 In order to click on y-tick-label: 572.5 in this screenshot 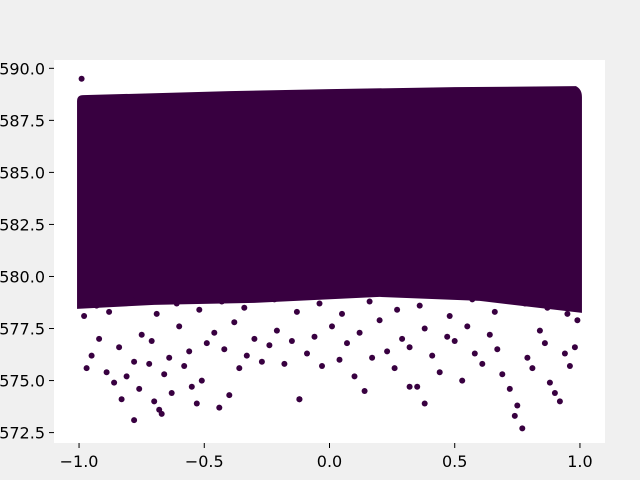, I will do `click(22, 433)`.